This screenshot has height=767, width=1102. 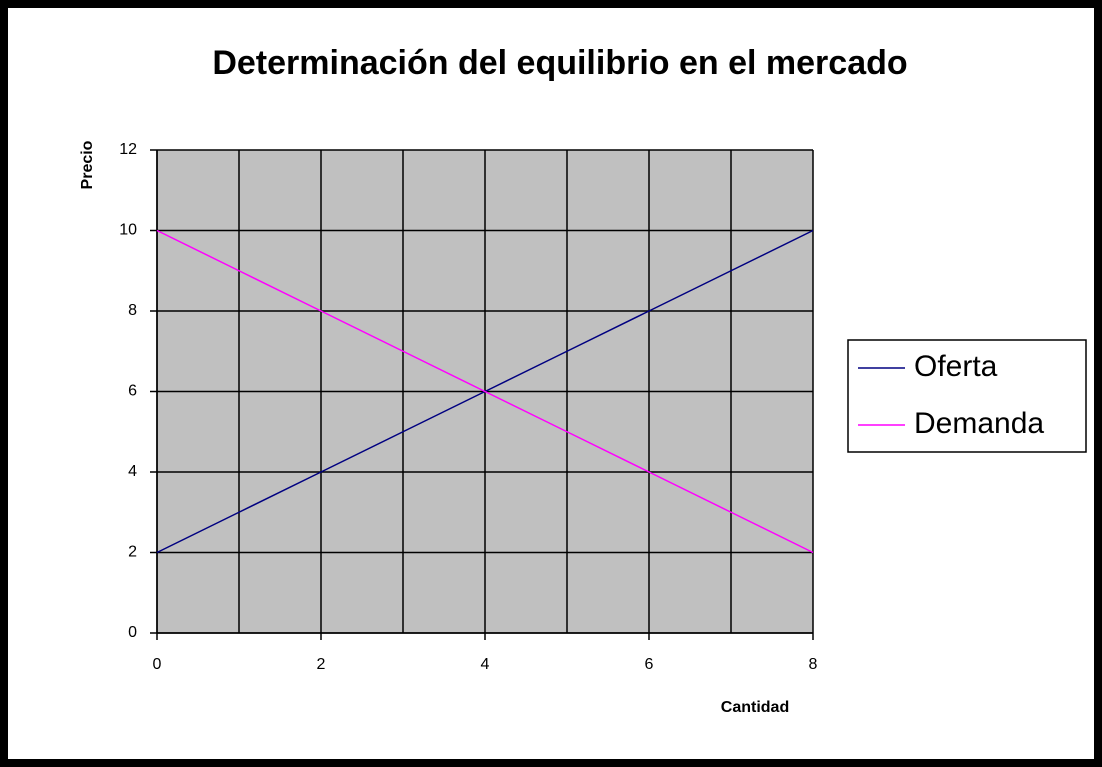 What do you see at coordinates (87, 164) in the screenshot?
I see `y-axis-label: Precio` at bounding box center [87, 164].